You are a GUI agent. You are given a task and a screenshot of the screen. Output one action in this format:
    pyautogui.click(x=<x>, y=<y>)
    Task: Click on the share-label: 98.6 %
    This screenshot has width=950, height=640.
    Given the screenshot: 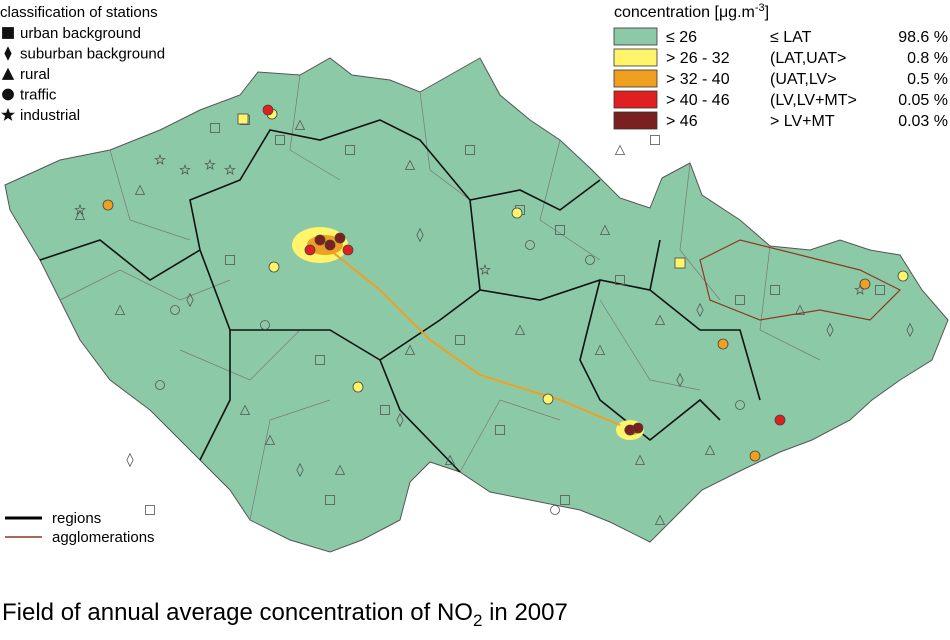 What is the action you would take?
    pyautogui.click(x=923, y=37)
    